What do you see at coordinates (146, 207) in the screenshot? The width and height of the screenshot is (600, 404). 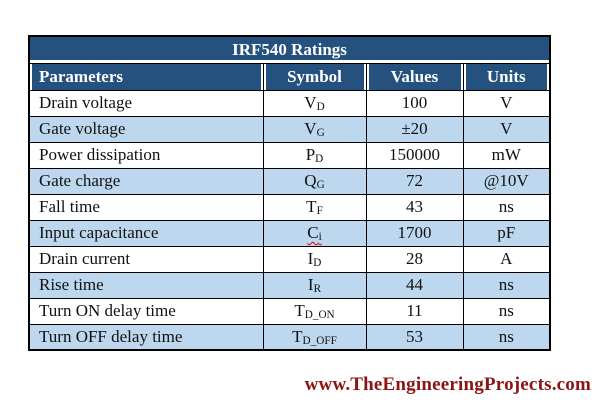 I see `parameter-cell: Fall time` at bounding box center [146, 207].